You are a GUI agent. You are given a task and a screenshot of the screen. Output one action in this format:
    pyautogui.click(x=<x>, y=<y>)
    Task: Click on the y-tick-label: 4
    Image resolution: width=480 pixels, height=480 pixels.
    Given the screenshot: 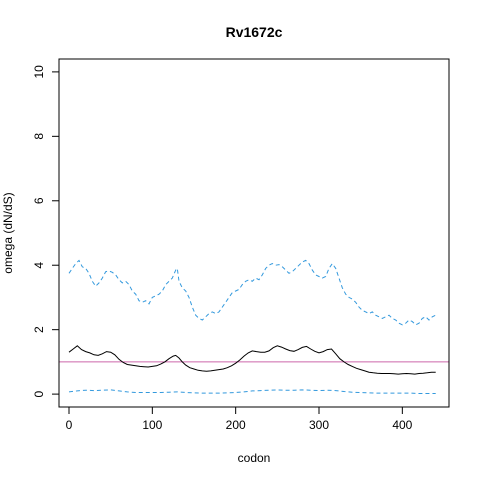 What is the action you would take?
    pyautogui.click(x=39, y=265)
    